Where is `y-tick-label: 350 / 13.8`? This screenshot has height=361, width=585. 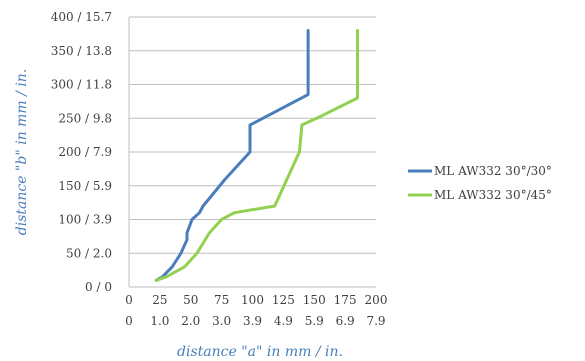
y-tick-label: 350 / 13.8 is located at coordinates (81, 51).